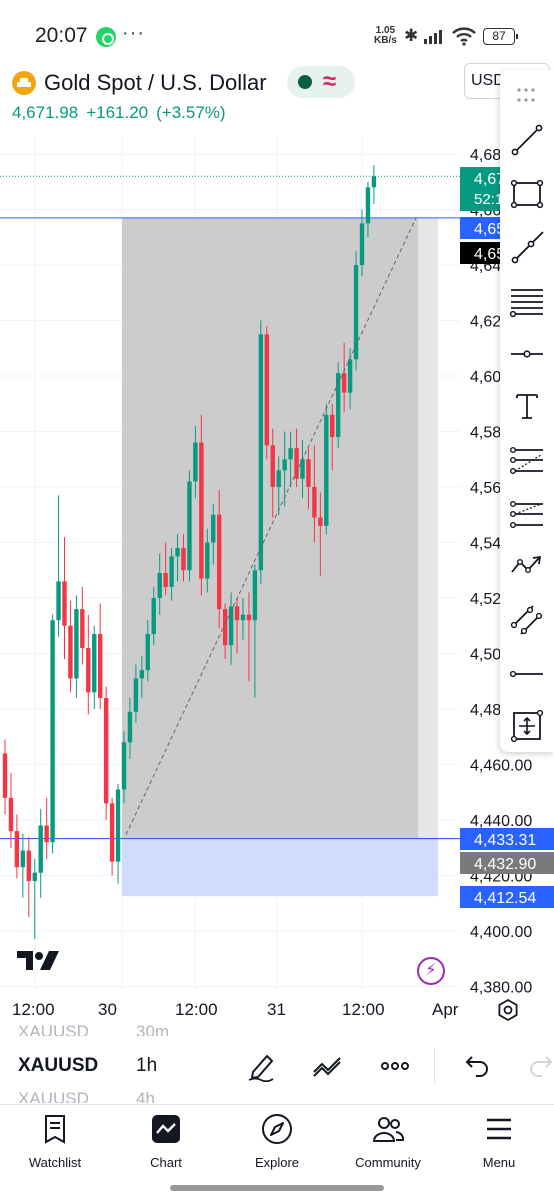 Image resolution: width=554 pixels, height=1199 pixels. Describe the element at coordinates (328, 1066) in the screenshot. I see `indicators-icon` at that location.